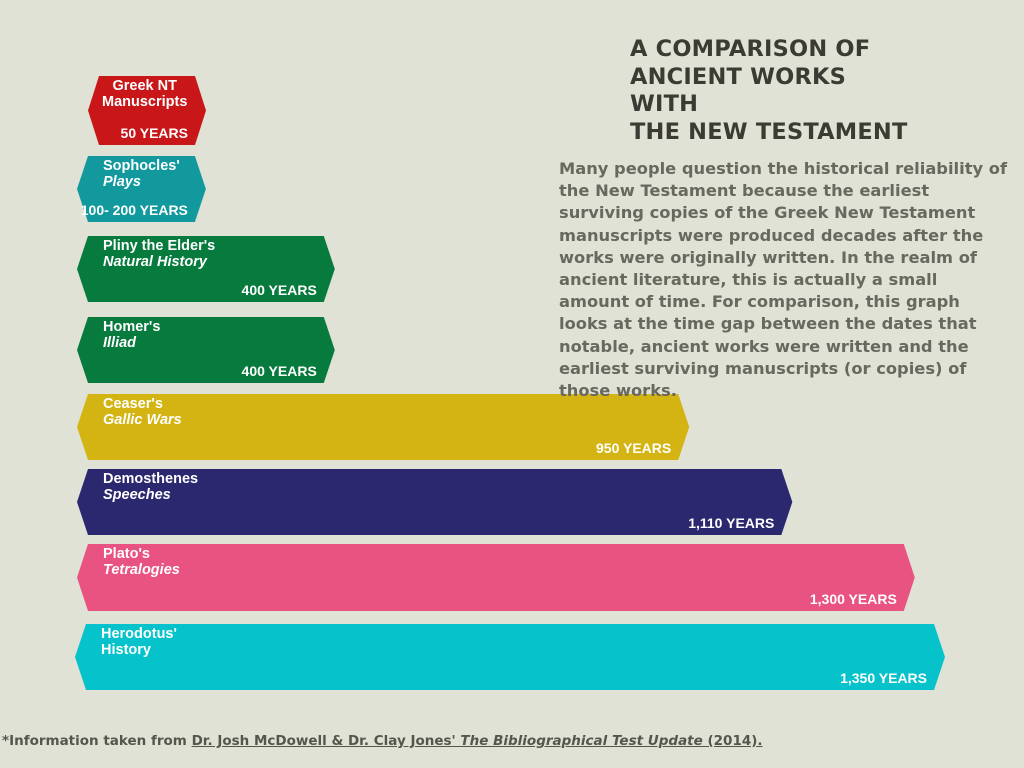  I want to click on footnote-book-title: The Bibliographical Test Update, so click(581, 741).